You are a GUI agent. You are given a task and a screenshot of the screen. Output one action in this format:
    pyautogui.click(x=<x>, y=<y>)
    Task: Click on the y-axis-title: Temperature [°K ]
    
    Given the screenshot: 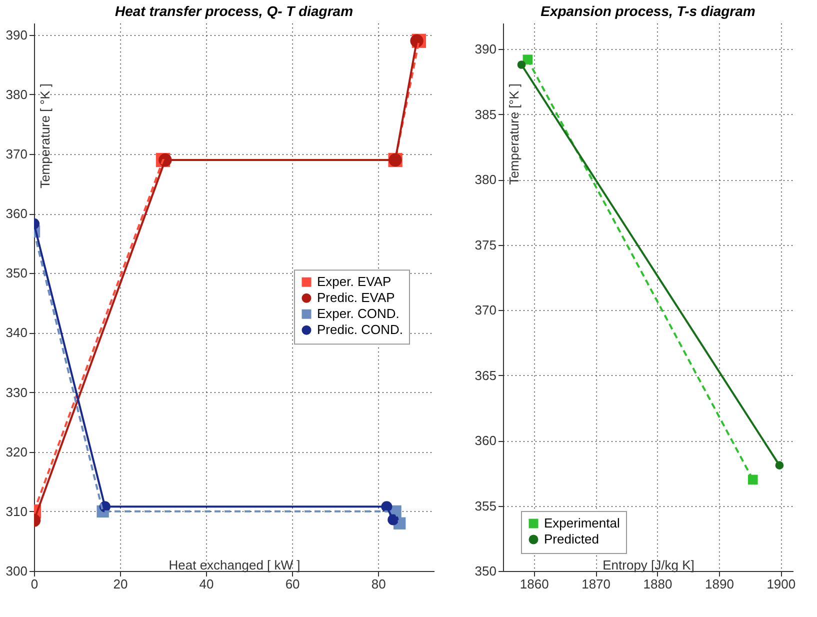 What is the action you would take?
    pyautogui.click(x=514, y=134)
    